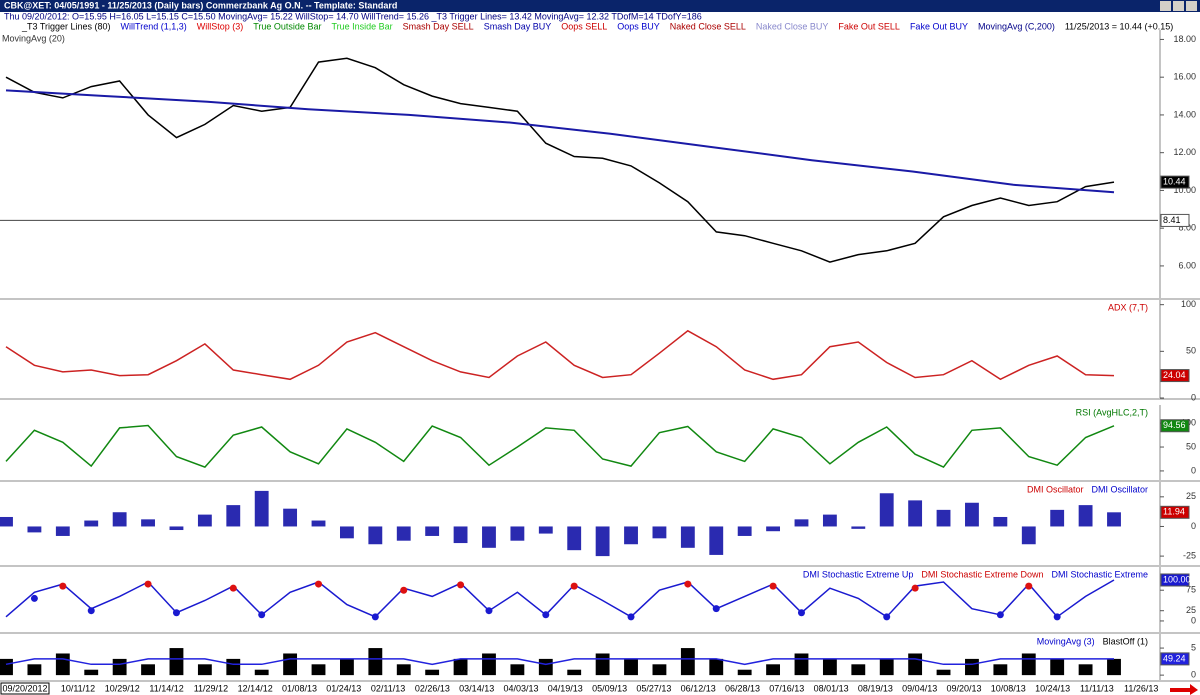  Describe the element at coordinates (1184, 152) in the screenshot. I see `y-tick-label: 12.00` at that location.